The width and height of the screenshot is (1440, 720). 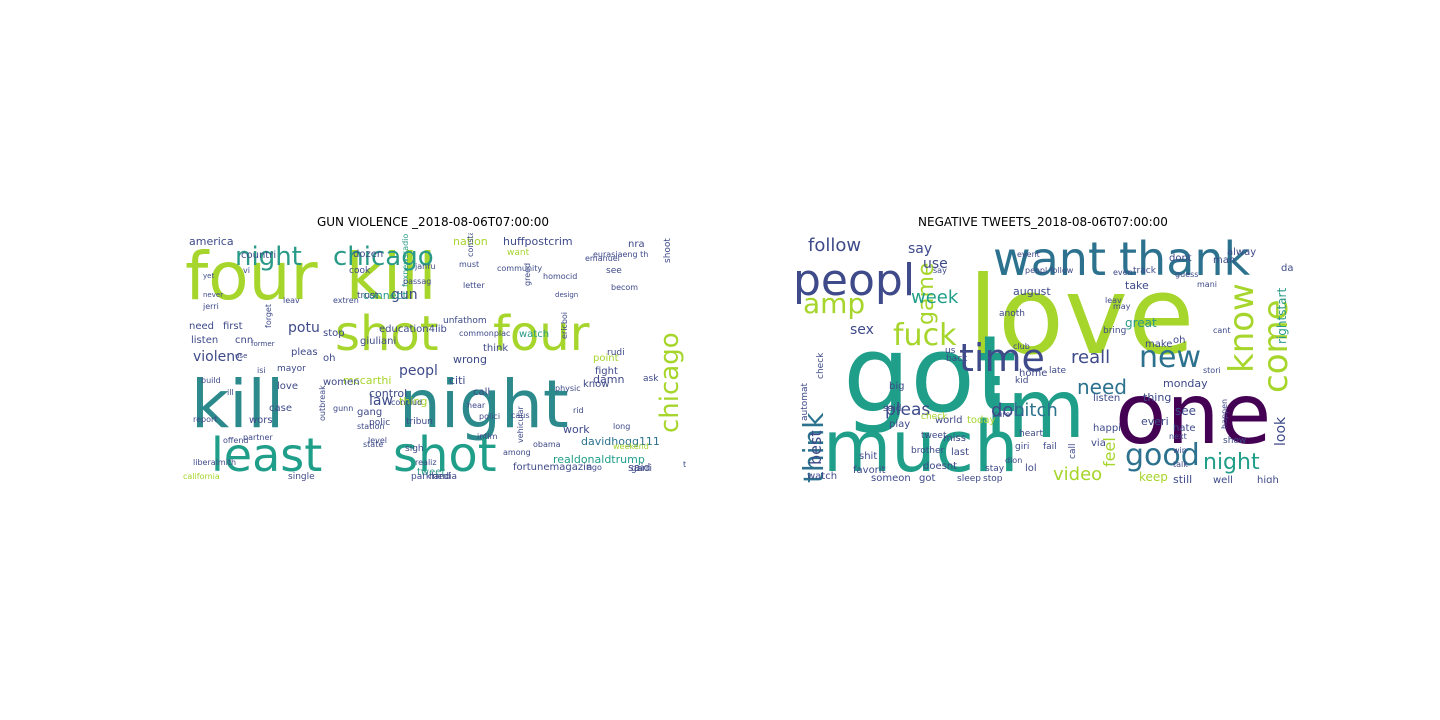 I want to click on cloud-word: come, so click(x=1274, y=346).